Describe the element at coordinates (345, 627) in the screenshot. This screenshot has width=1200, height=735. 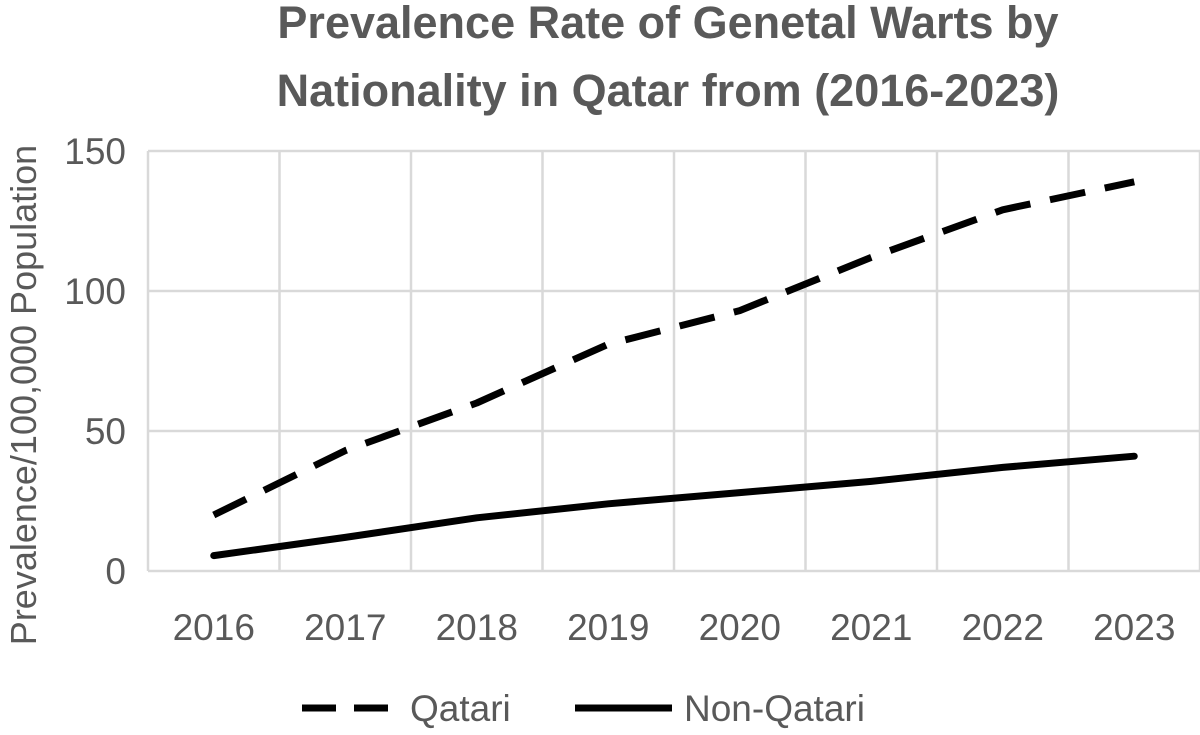
I see `x-tick-label: 2017` at that location.